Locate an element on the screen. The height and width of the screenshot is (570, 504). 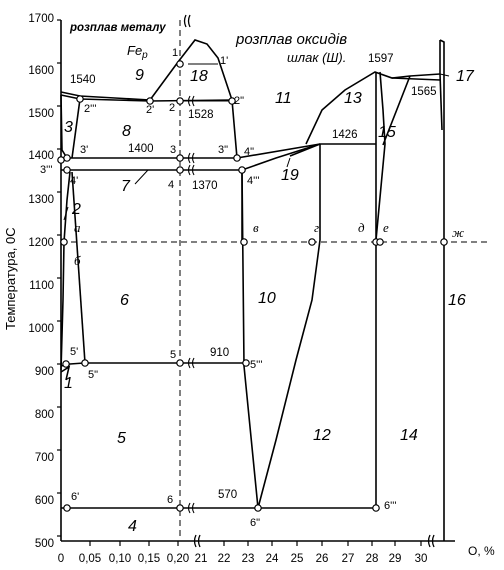
pt-5ppp: 5''' is located at coordinates (256, 365).